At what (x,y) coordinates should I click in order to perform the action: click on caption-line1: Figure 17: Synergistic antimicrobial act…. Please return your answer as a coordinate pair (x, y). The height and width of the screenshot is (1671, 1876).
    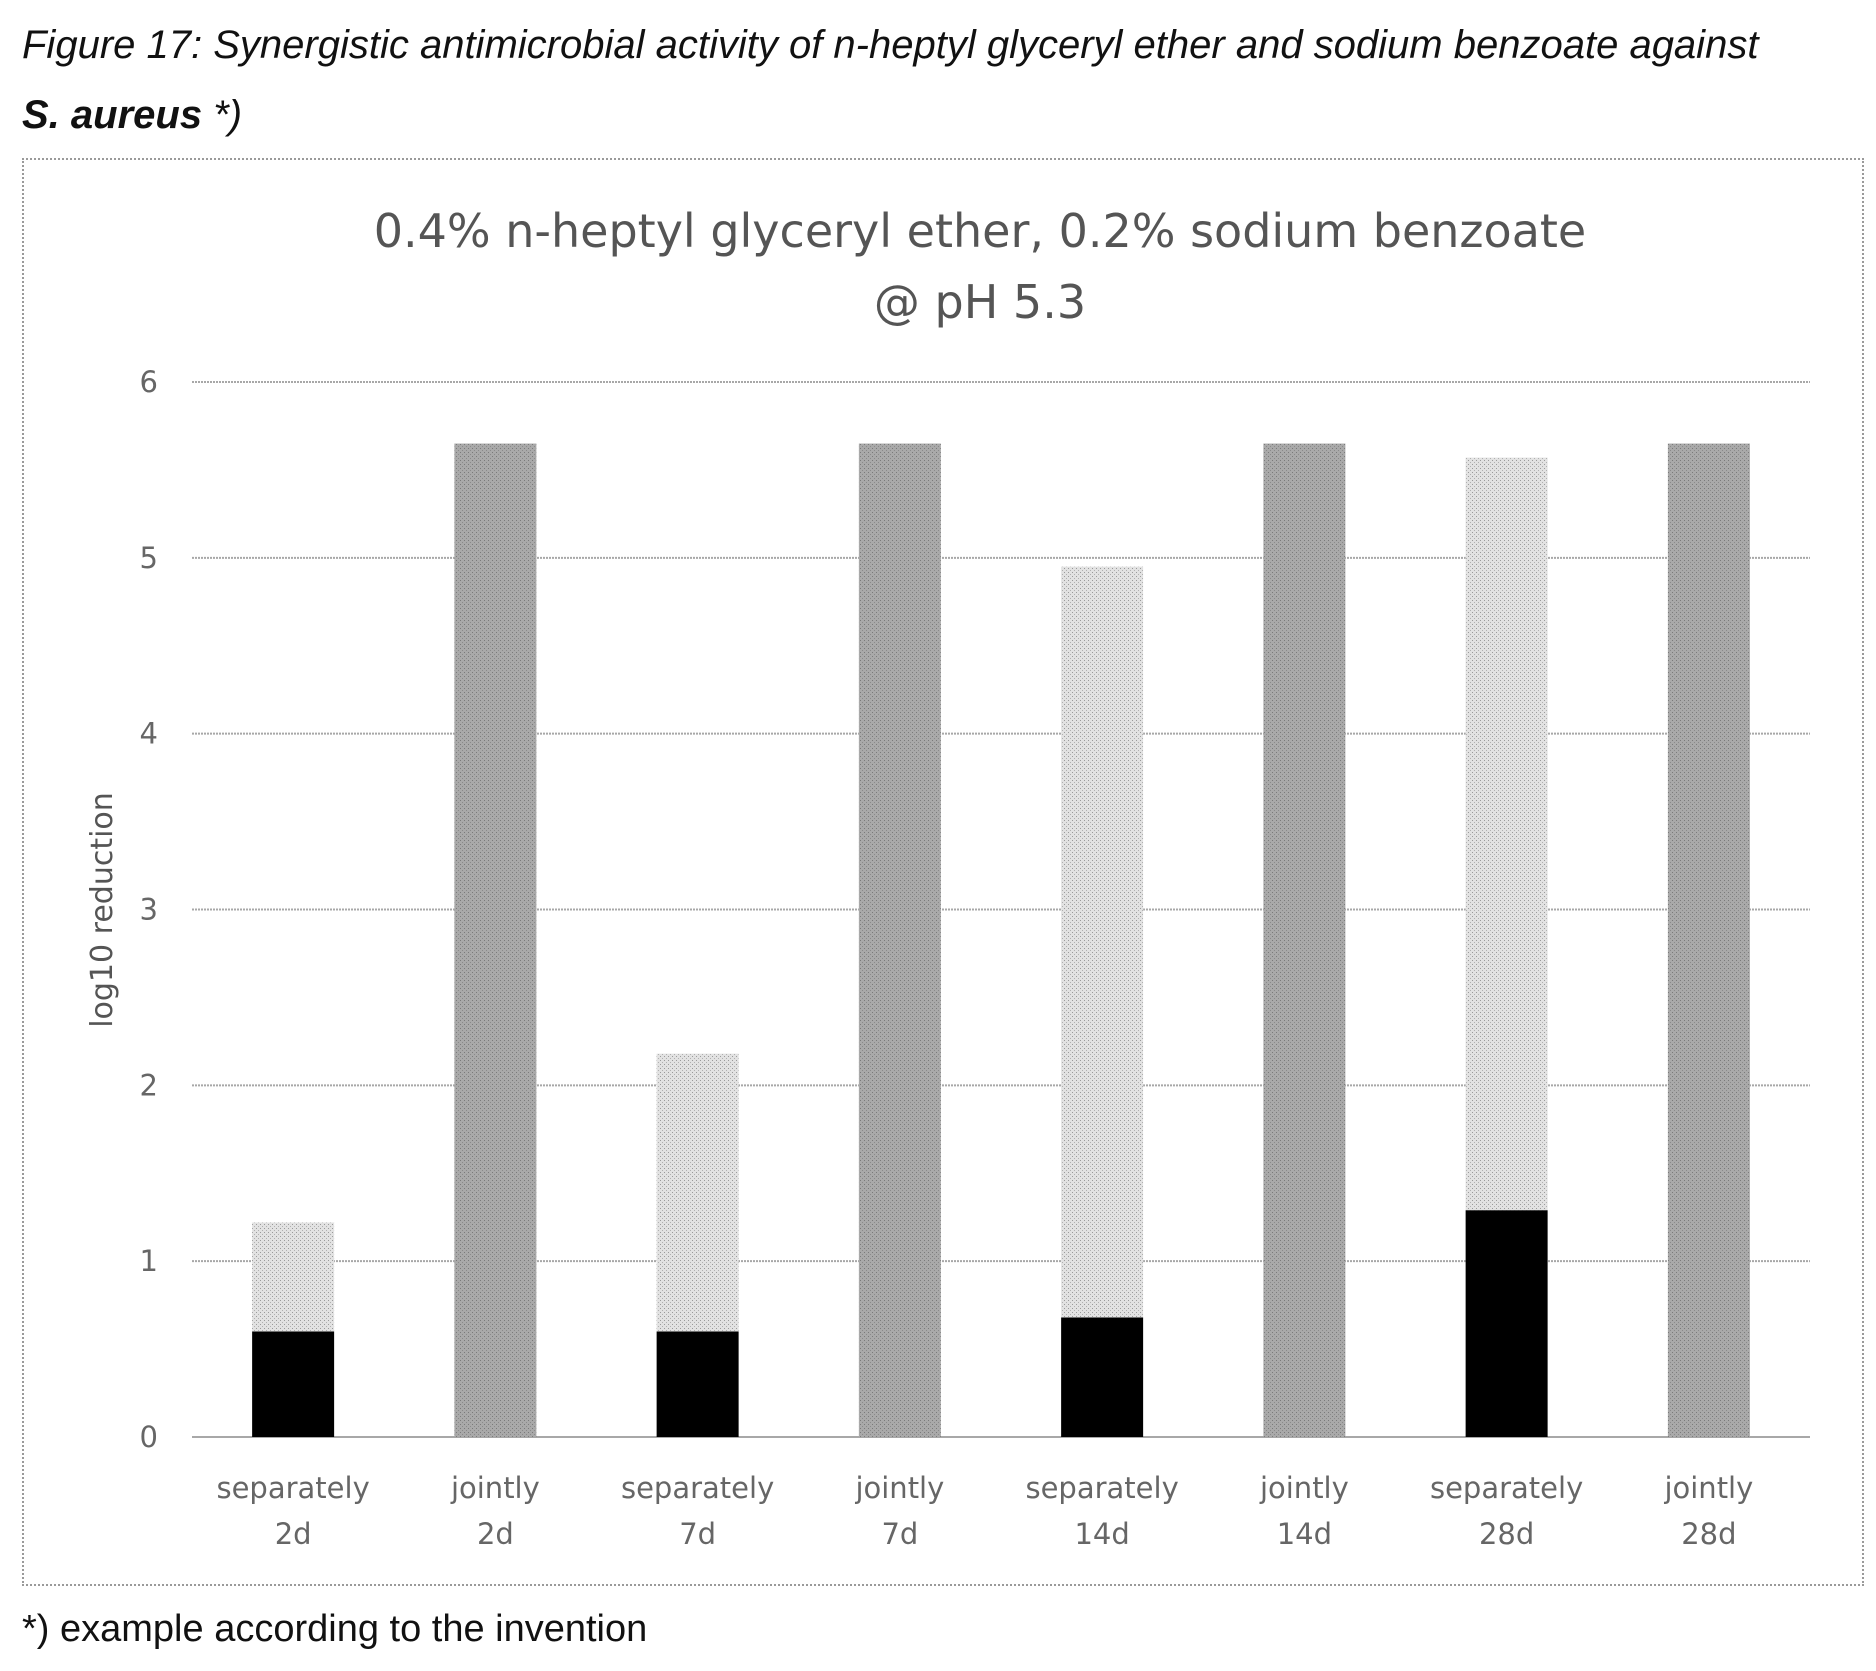
    Looking at the image, I should click on (890, 45).